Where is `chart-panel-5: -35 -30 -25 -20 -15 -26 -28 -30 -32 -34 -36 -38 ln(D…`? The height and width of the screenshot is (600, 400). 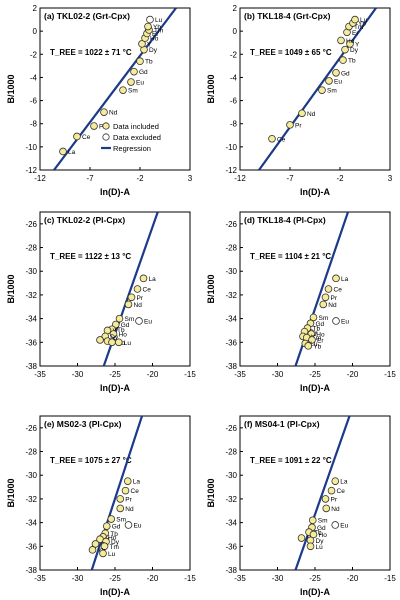
chart-panel-5: -35 -30 -25 -20 -15 -26 -28 -30 -32 -34 -36 -38 ln(D… is located at coordinates (301, 506).